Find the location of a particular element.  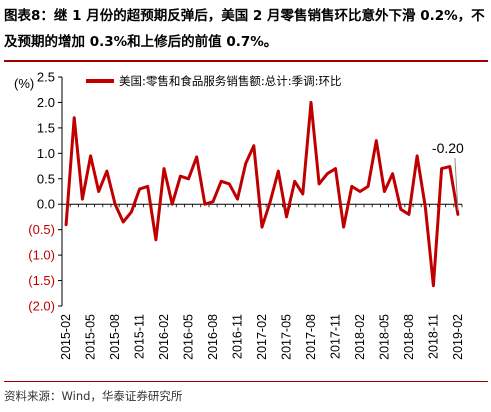

source-note: 资料来源：Wind，华泰证券研究所 is located at coordinates (93, 396).